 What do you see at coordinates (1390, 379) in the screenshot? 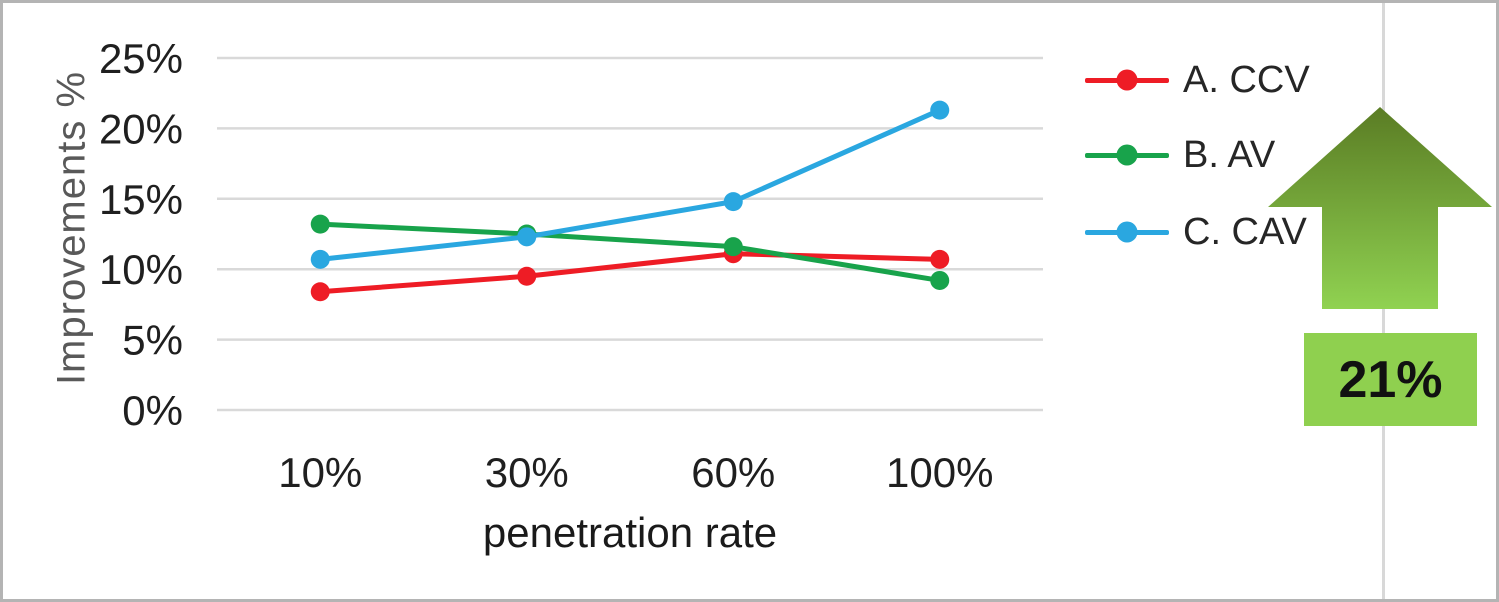
I see `improvement-badge: 21%` at bounding box center [1390, 379].